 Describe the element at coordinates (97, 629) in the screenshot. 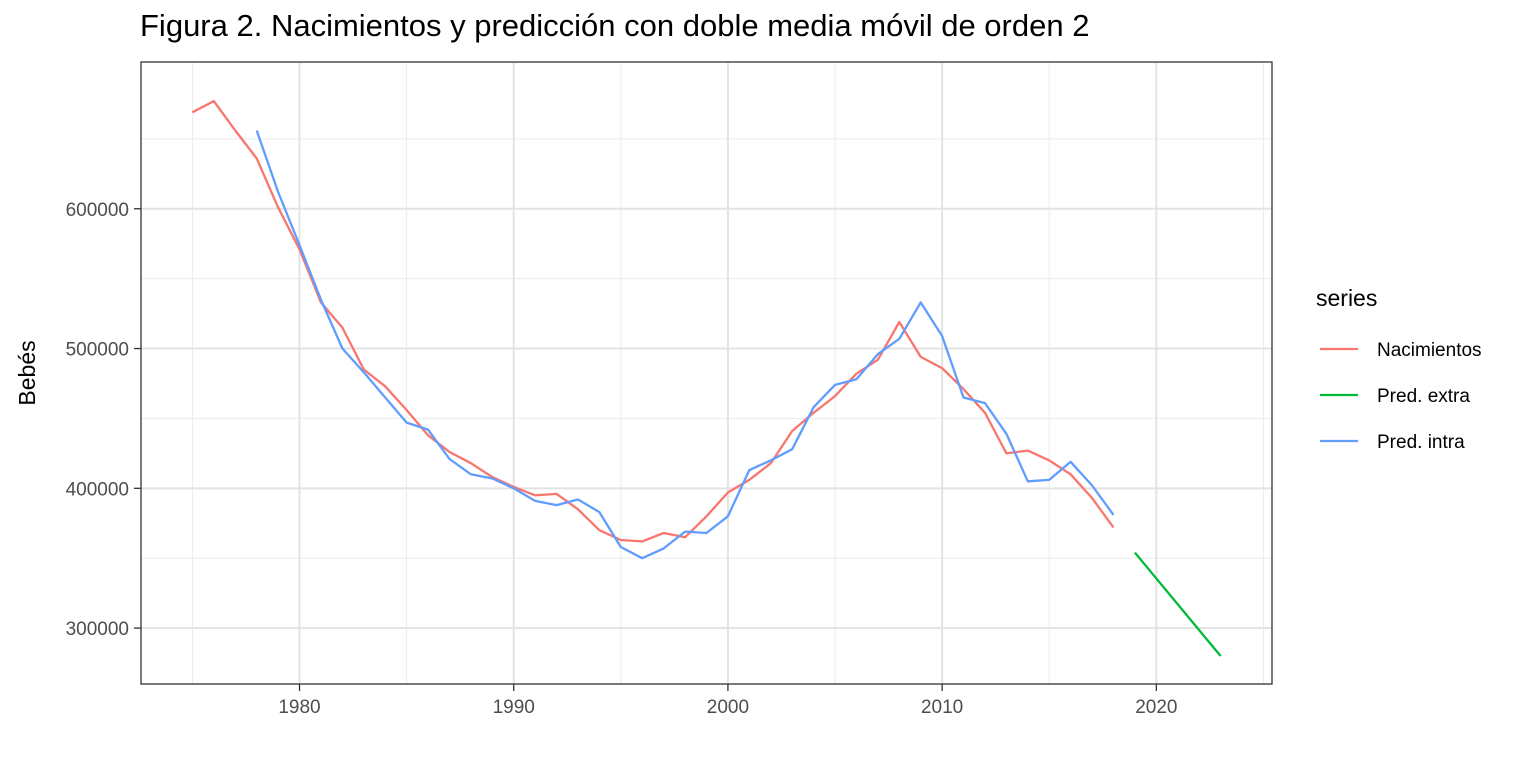

I see `y-tick-label: 300000` at that location.